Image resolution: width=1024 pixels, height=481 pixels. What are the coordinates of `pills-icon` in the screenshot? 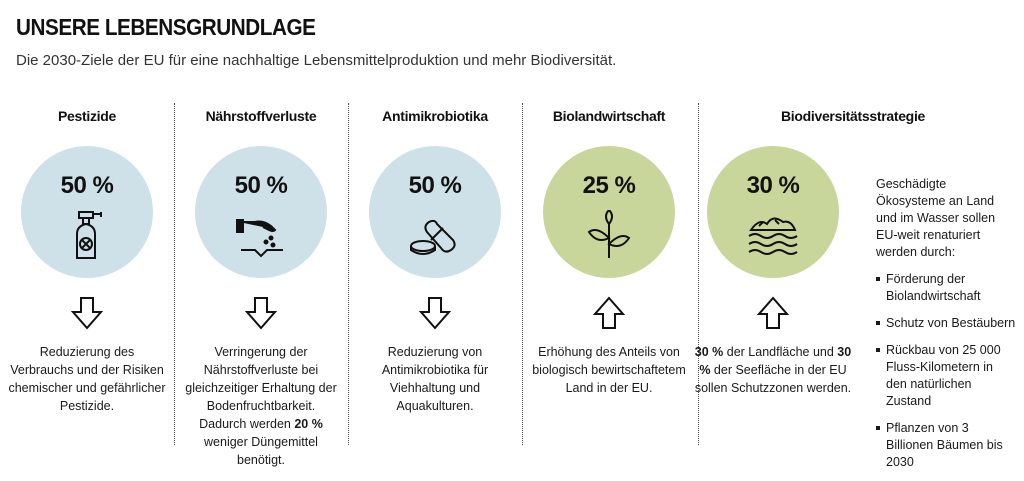 It's located at (435, 235).